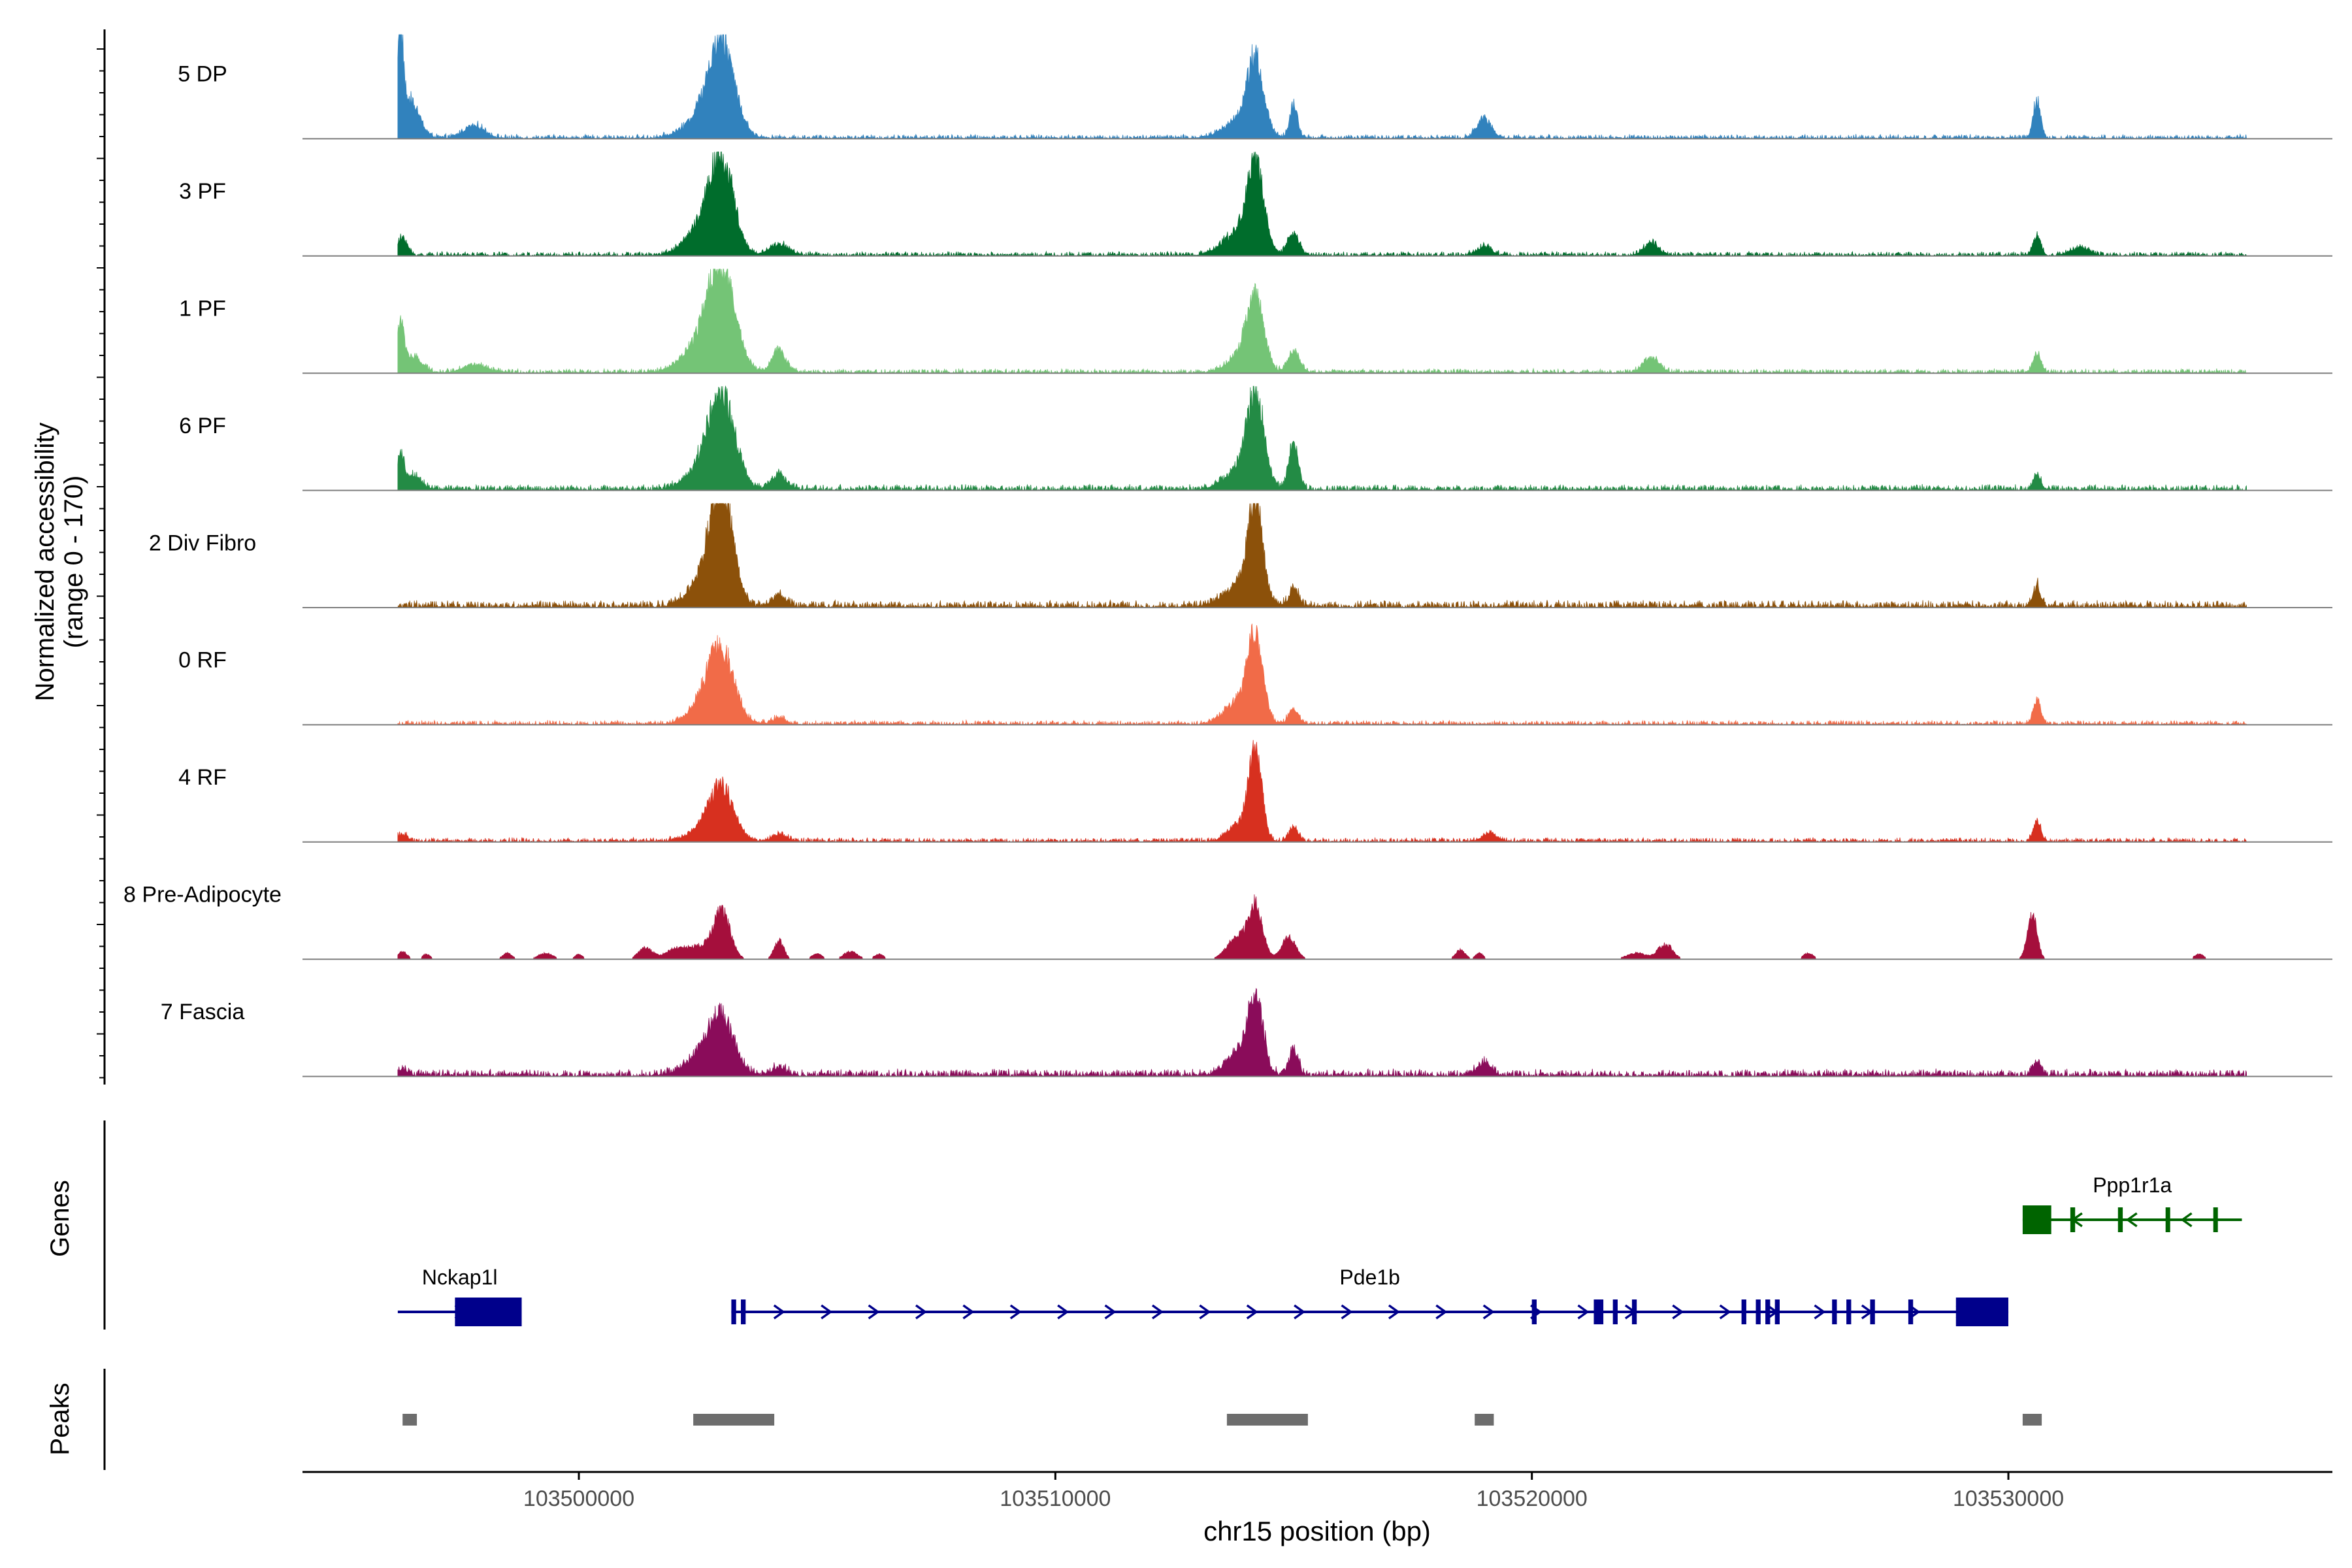  What do you see at coordinates (101, 557) in the screenshot?
I see `coverage-y-axis` at bounding box center [101, 557].